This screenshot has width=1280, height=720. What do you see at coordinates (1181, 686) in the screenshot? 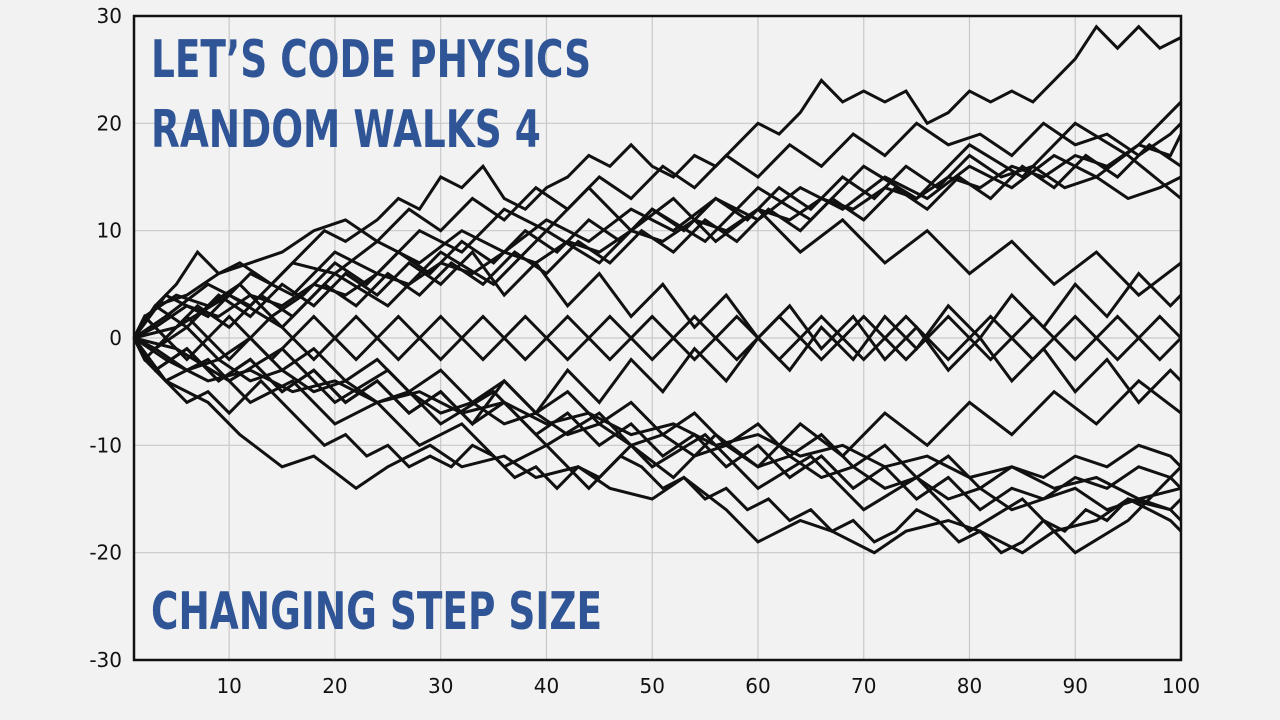
I see `x-tick-label: 100` at bounding box center [1181, 686].